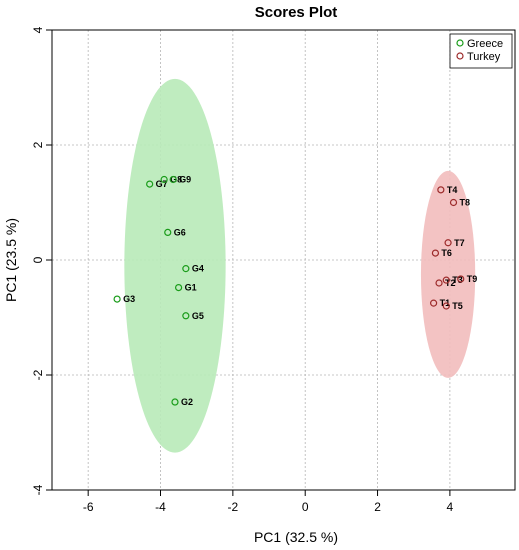 The height and width of the screenshot is (550, 519). Describe the element at coordinates (459, 243) in the screenshot. I see `point-label-t7: T7` at that location.